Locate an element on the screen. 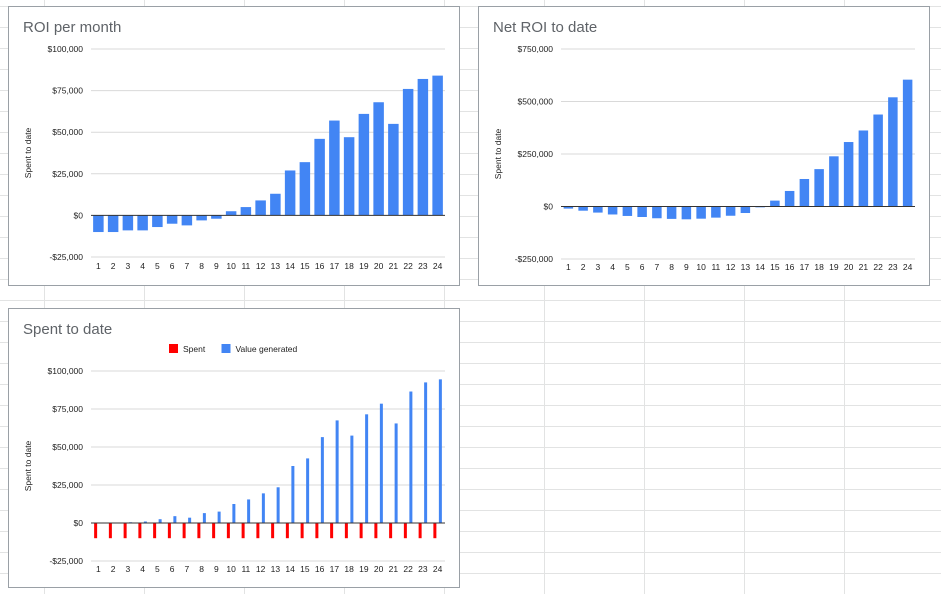 This screenshot has height=594, width=941. x-tick-label: 21 is located at coordinates (394, 569).